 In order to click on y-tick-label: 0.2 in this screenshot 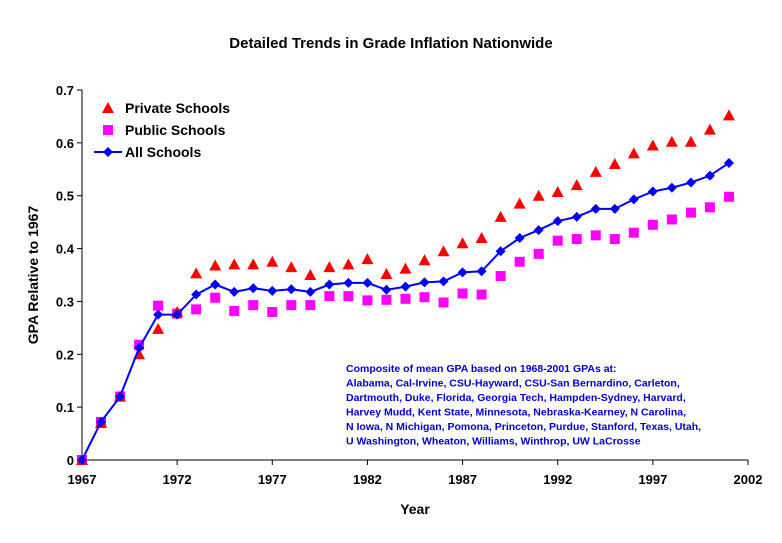, I will do `click(65, 354)`.